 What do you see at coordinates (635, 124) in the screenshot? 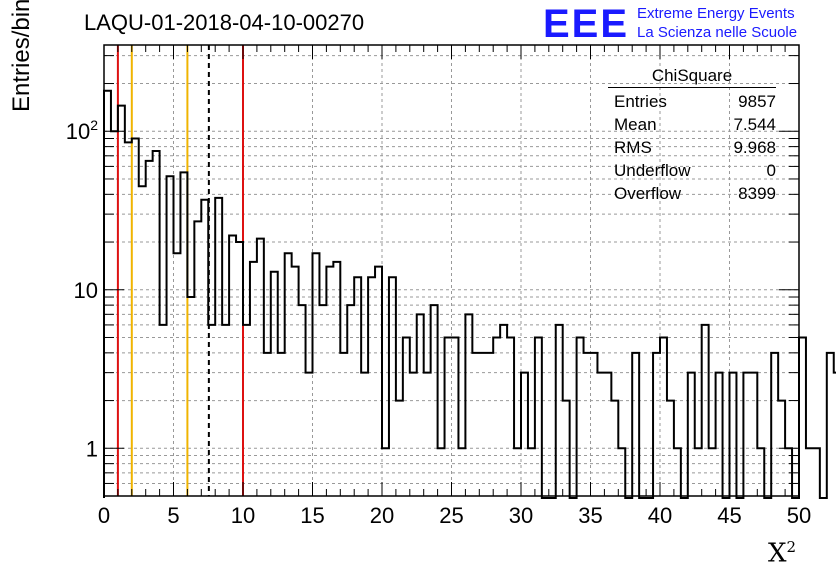
I see `stats-label: Mean` at bounding box center [635, 124].